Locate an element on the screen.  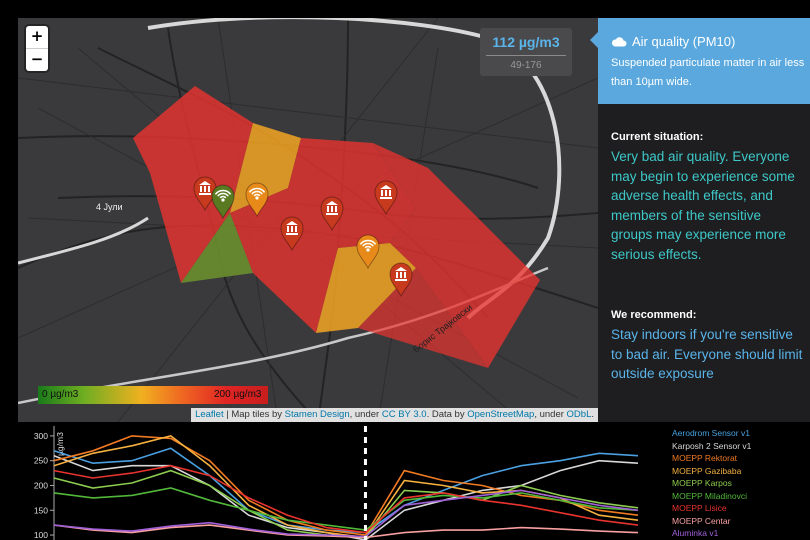
value-range: 49-176 is located at coordinates (526, 65).